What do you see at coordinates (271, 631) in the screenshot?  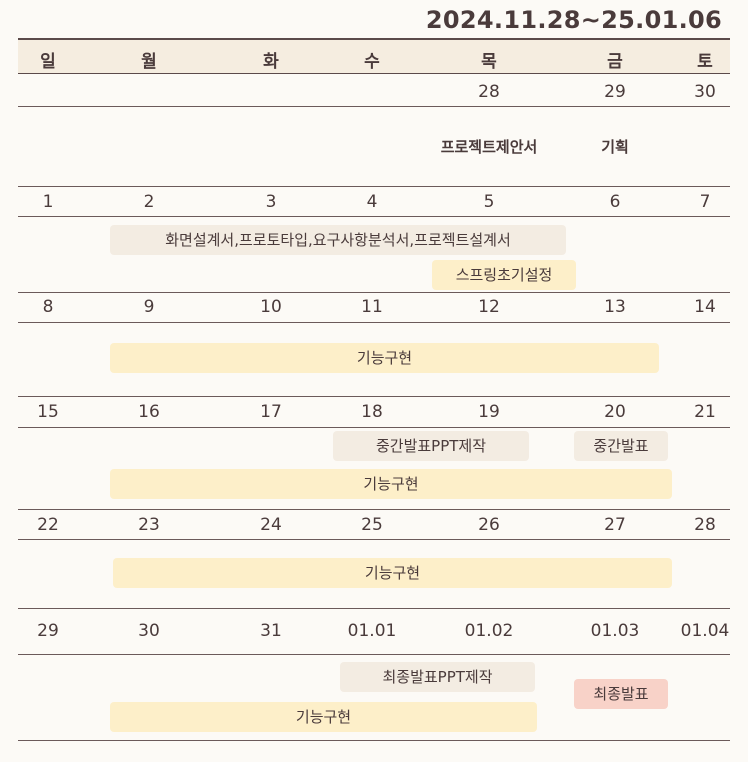 I see `day-cell: 31` at bounding box center [271, 631].